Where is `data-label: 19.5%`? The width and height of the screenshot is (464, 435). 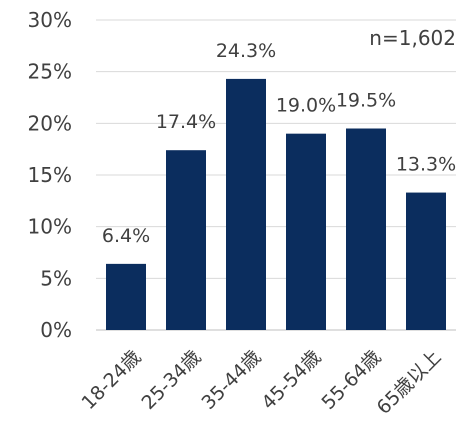
data-label: 19.5% is located at coordinates (366, 101).